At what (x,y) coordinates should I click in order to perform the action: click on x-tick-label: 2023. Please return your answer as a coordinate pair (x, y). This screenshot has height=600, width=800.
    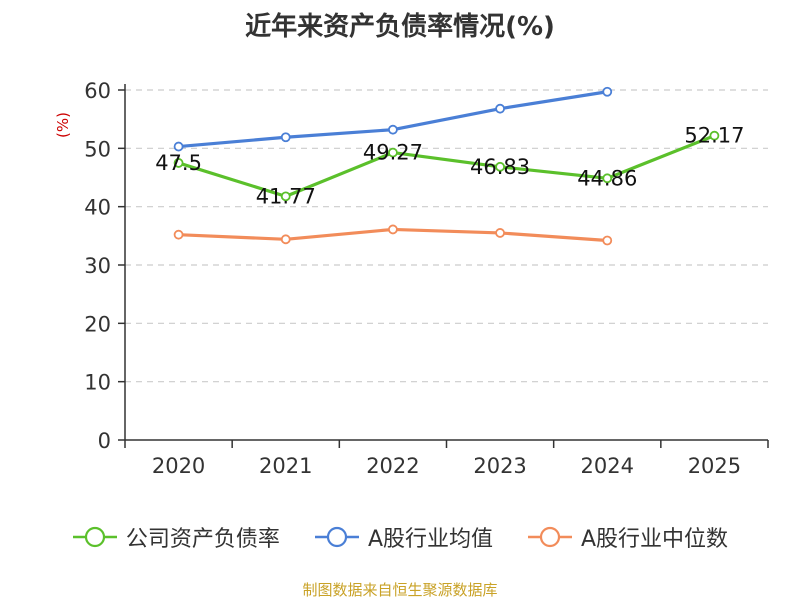
    Looking at the image, I should click on (499, 466).